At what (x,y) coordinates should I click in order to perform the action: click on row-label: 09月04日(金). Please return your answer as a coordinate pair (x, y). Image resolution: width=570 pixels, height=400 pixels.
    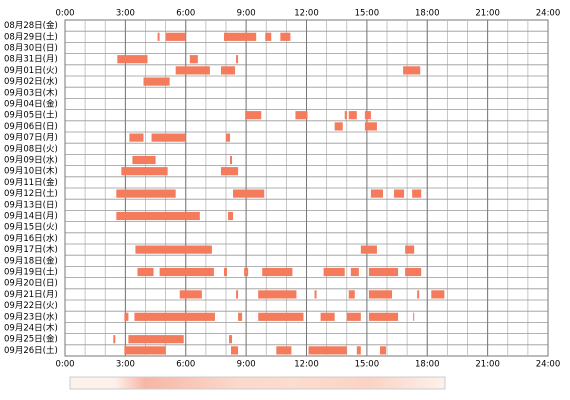
    Looking at the image, I should click on (31, 104).